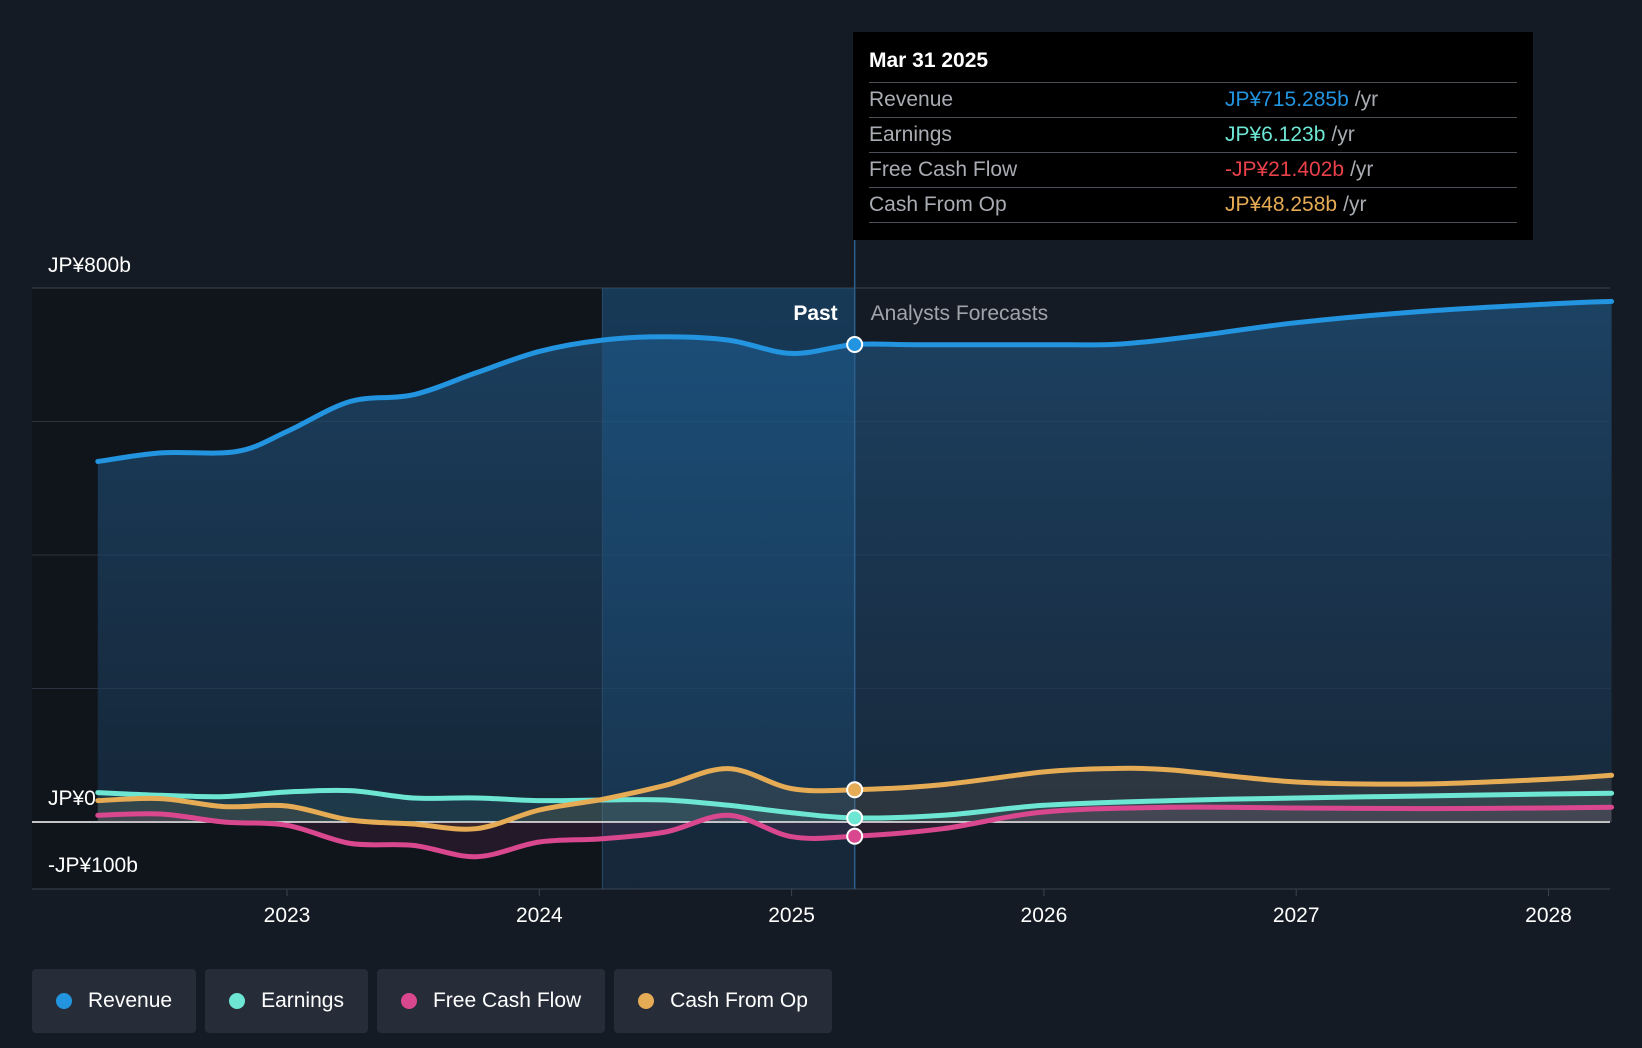 Image resolution: width=1642 pixels, height=1048 pixels. I want to click on legend-label: Cash From Op, so click(739, 1000).